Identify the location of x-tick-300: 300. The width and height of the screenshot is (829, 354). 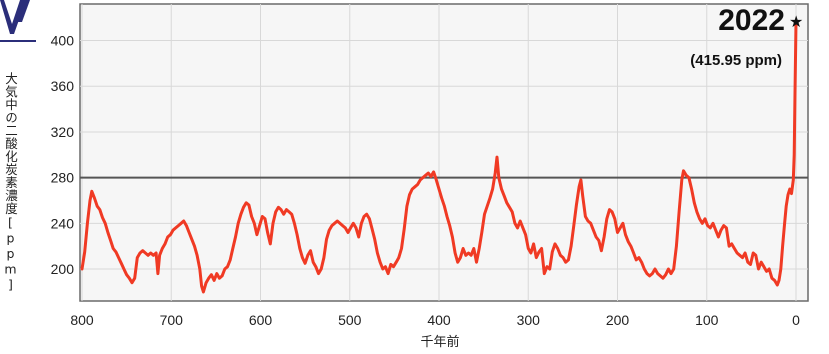
(529, 320).